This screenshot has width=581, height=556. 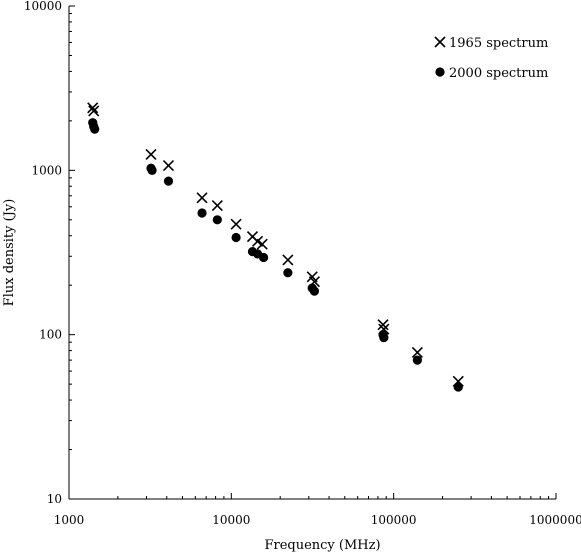 What do you see at coordinates (46, 170) in the screenshot?
I see `y-tick-label: 1000` at bounding box center [46, 170].